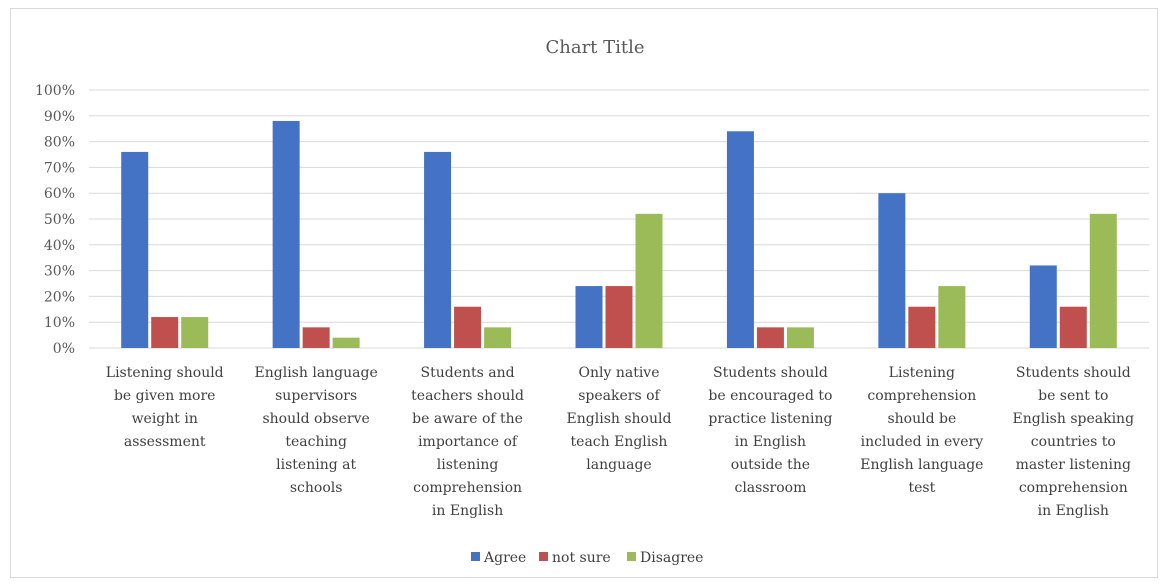  Describe the element at coordinates (316, 488) in the screenshot. I see `x-category-label-line: schools` at that location.